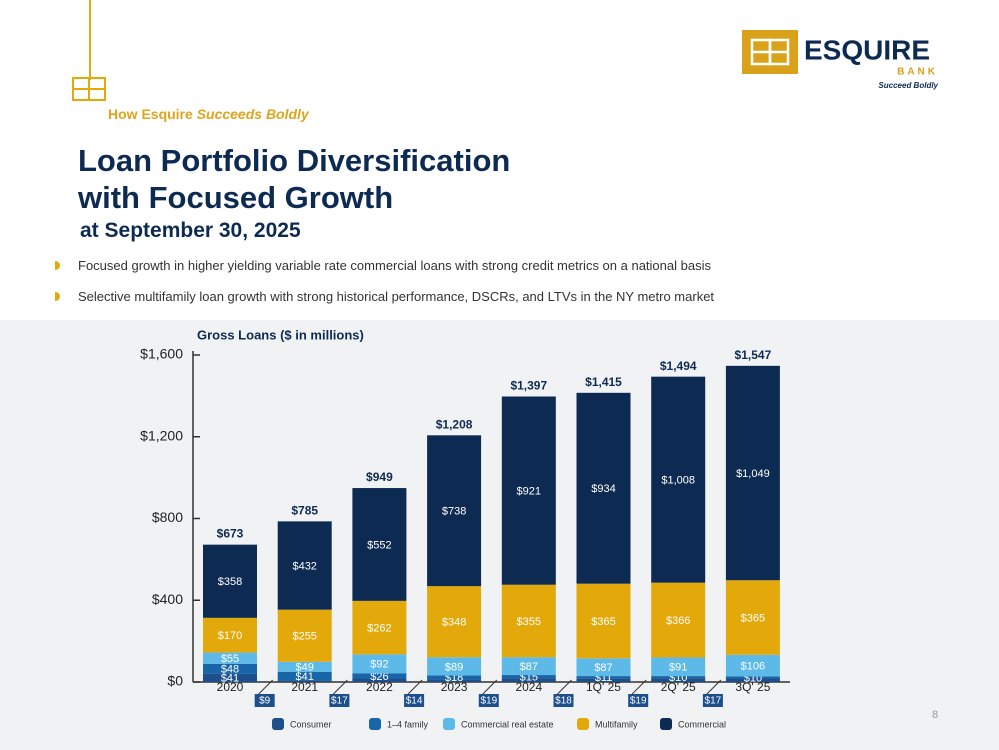 The width and height of the screenshot is (999, 750). I want to click on logo-sub: BANK, so click(917, 72).